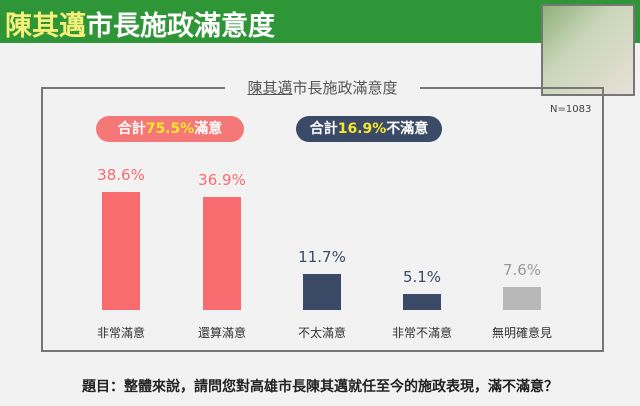 The height and width of the screenshot is (406, 640). Describe the element at coordinates (571, 109) in the screenshot. I see `sample-size: N=1083` at that location.